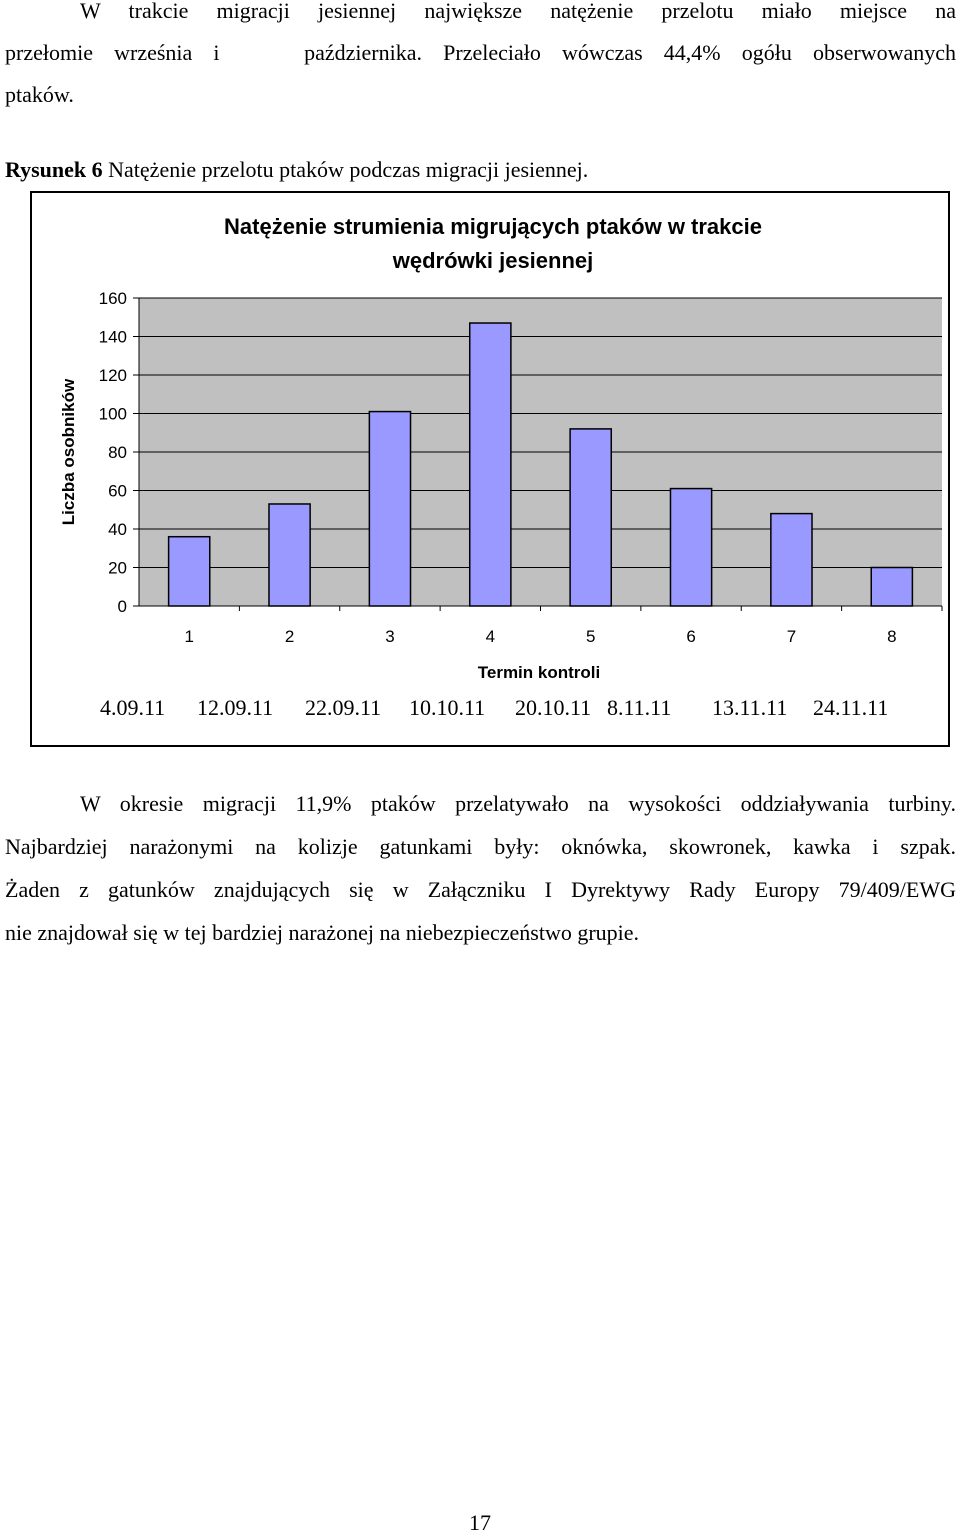  I want to click on x-tick-label-1: 1, so click(188, 636).